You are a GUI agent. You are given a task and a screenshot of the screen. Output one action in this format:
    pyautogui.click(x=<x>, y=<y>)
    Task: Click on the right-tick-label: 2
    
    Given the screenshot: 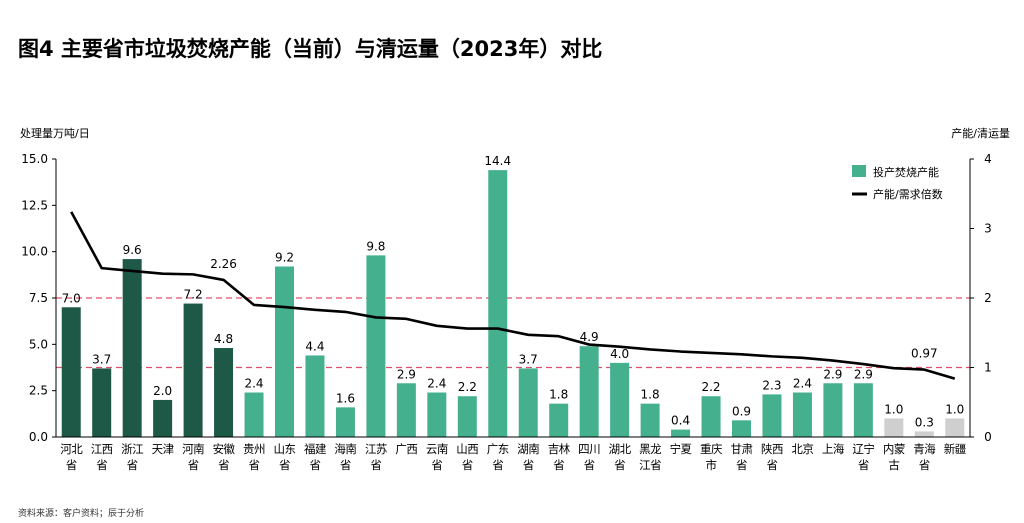 What is the action you would take?
    pyautogui.click(x=988, y=298)
    